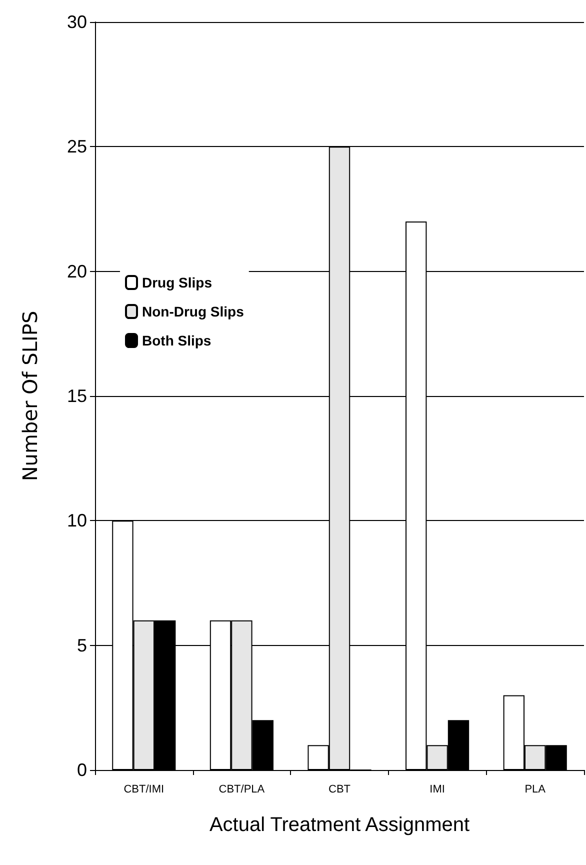 The image size is (586, 865). Describe the element at coordinates (76, 271) in the screenshot. I see `y-tick-label: 20` at that location.